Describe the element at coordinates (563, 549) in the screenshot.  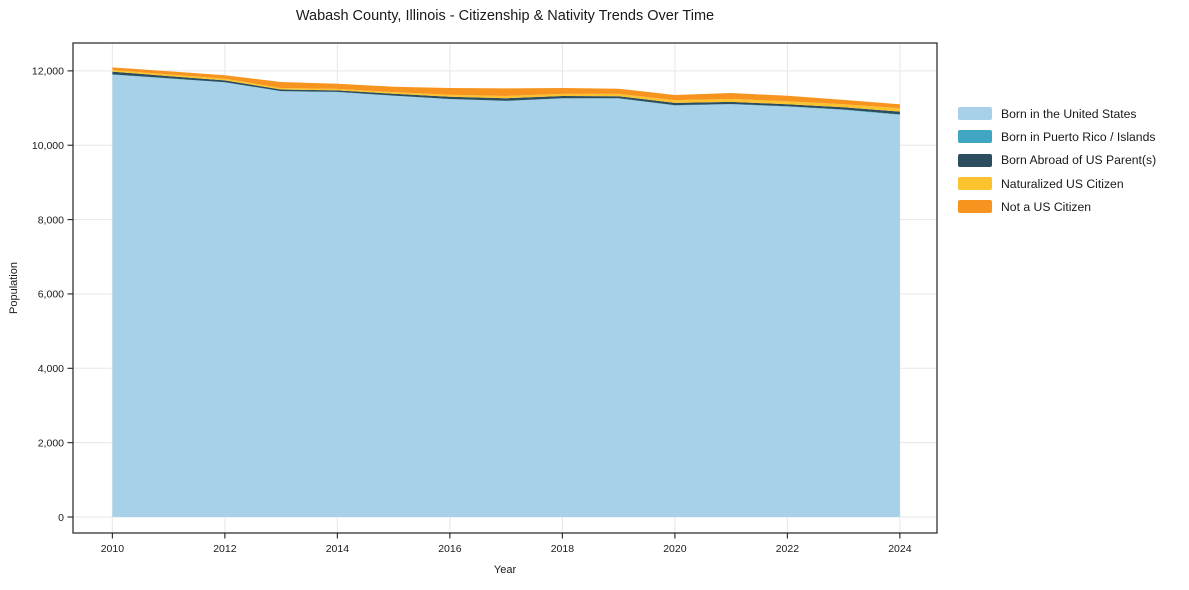
I see `x-tick-label: 2018` at that location.